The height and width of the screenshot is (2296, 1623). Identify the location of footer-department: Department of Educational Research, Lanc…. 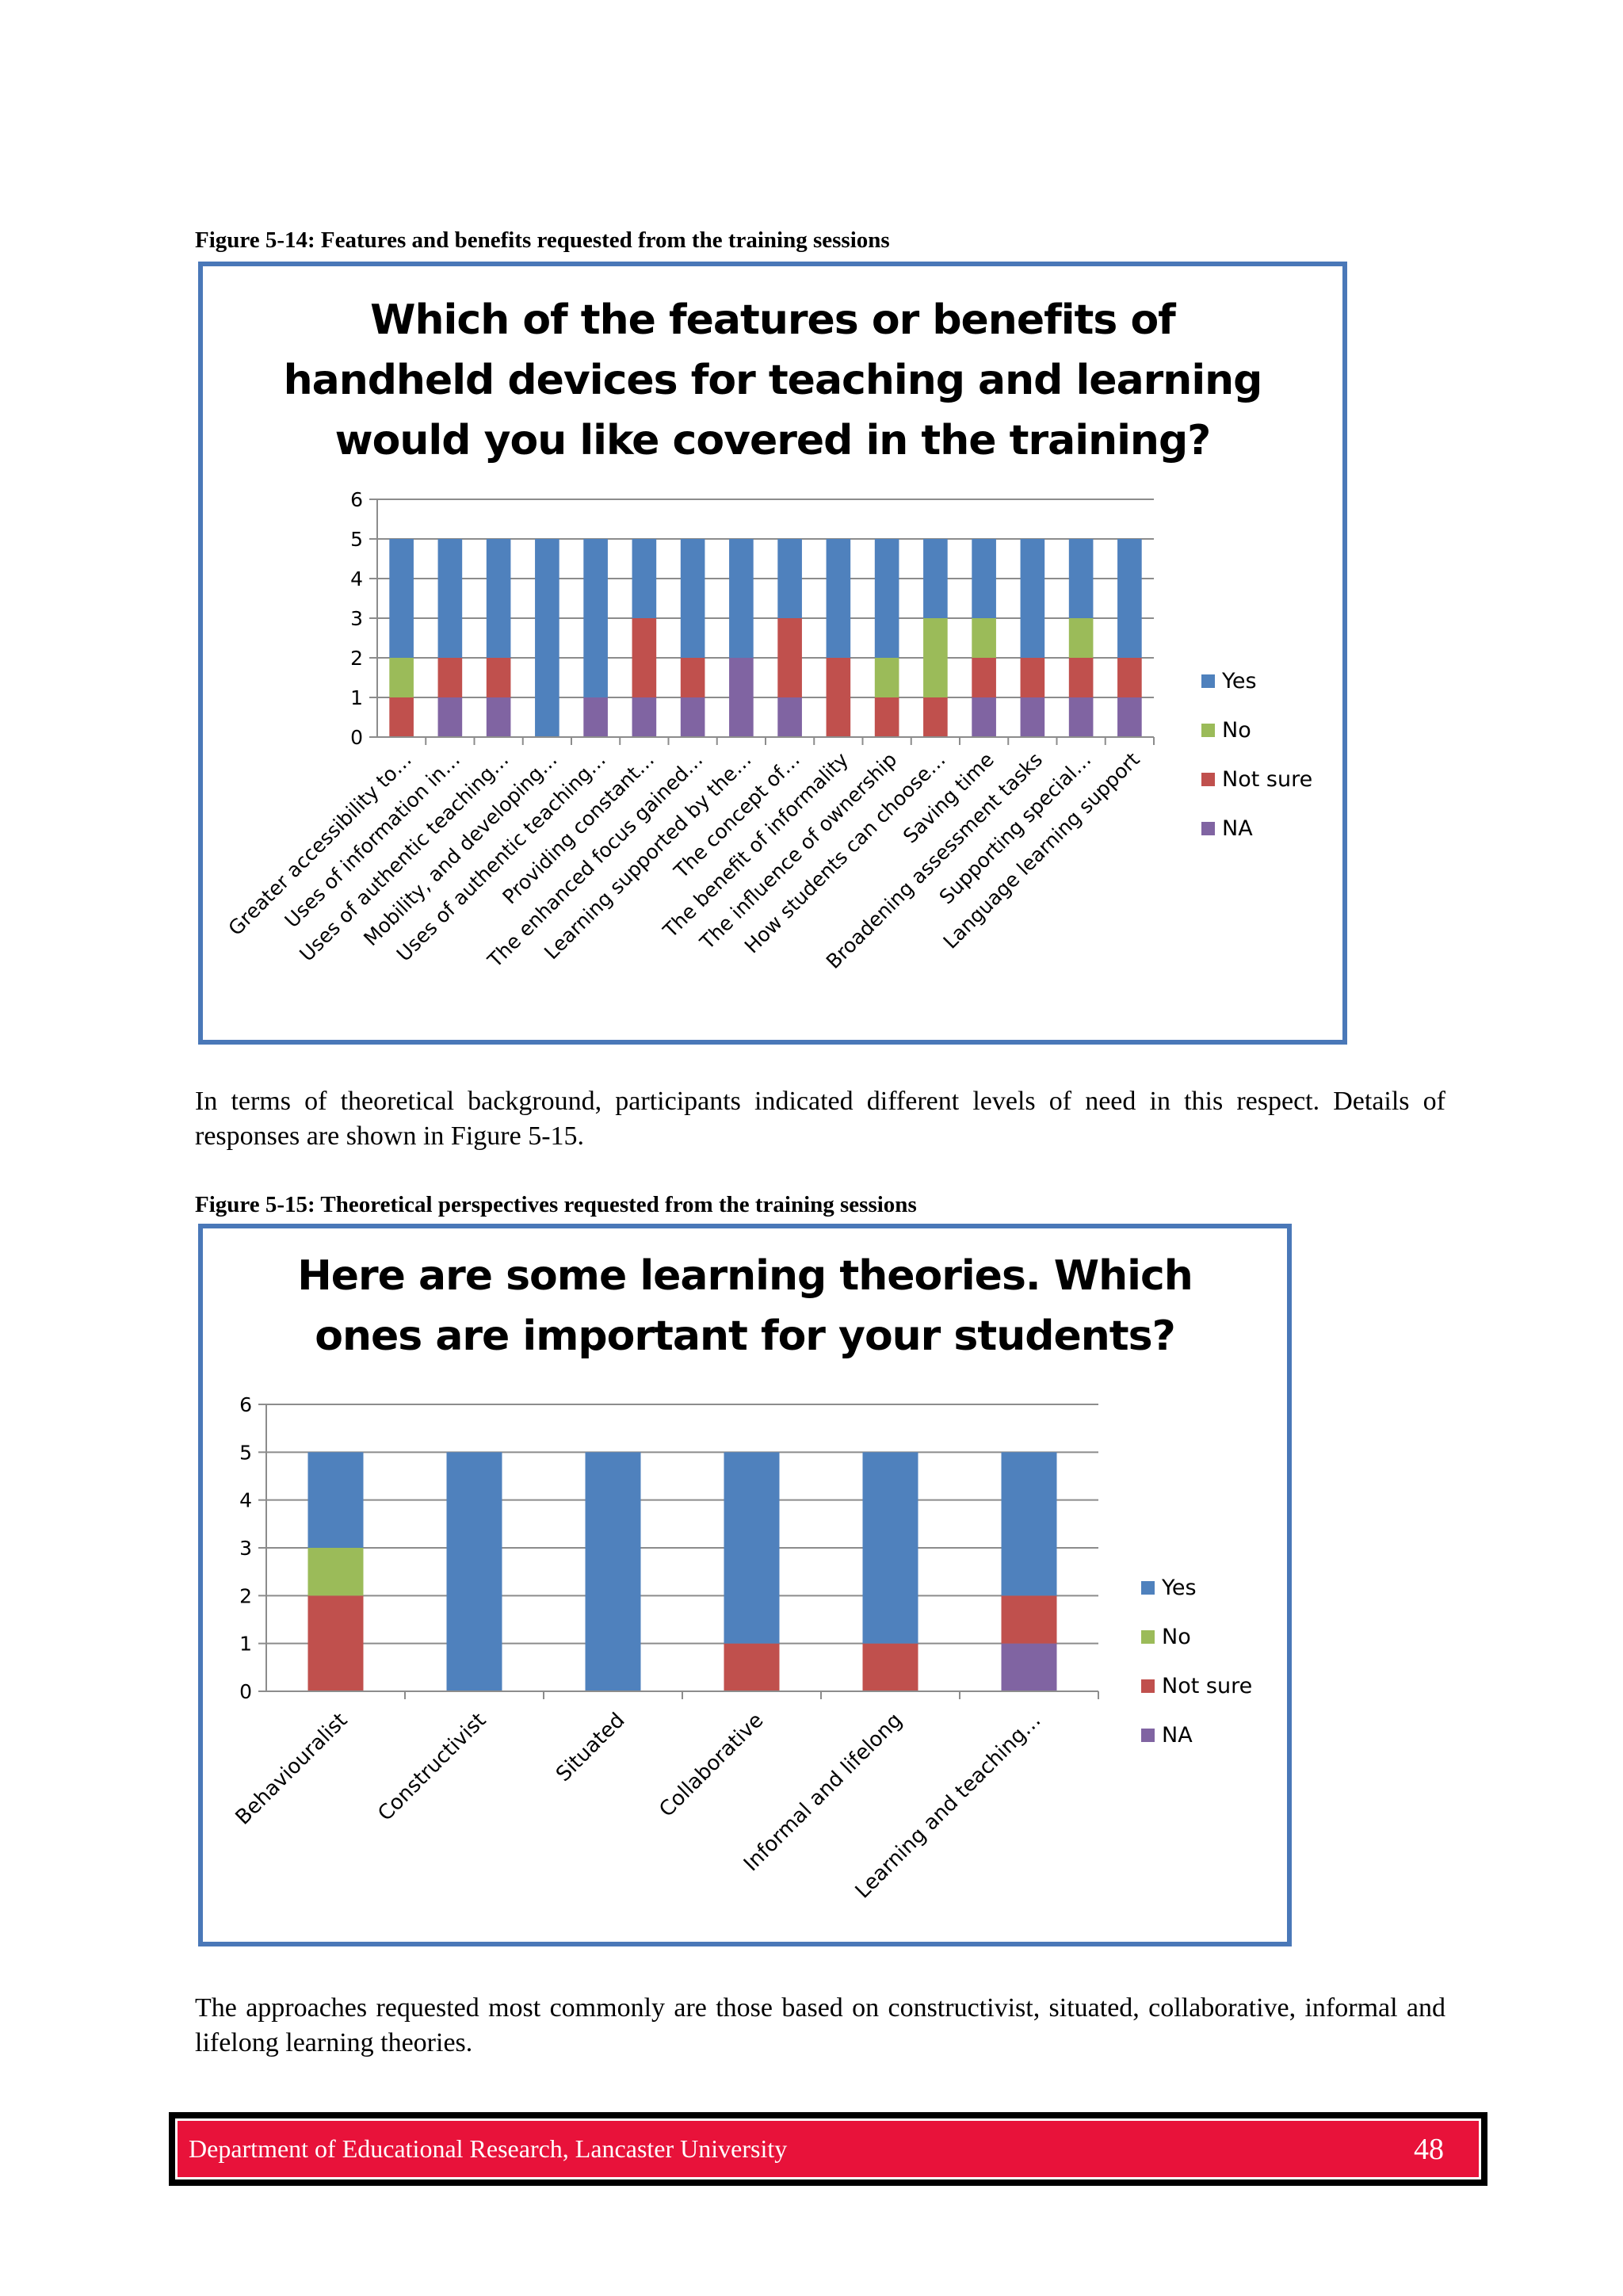
(488, 2148).